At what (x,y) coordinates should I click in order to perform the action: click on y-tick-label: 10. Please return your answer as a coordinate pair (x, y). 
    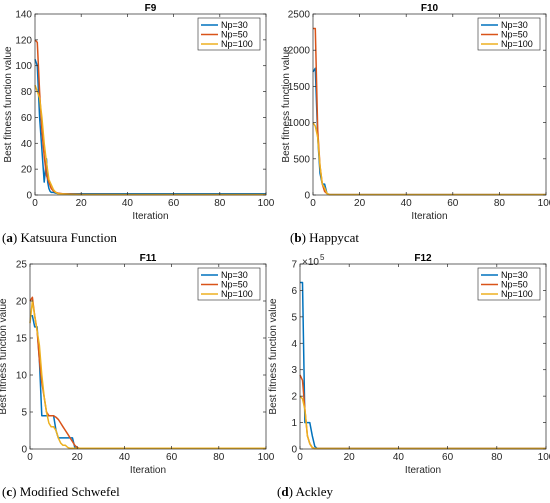
    Looking at the image, I should click on (22, 376).